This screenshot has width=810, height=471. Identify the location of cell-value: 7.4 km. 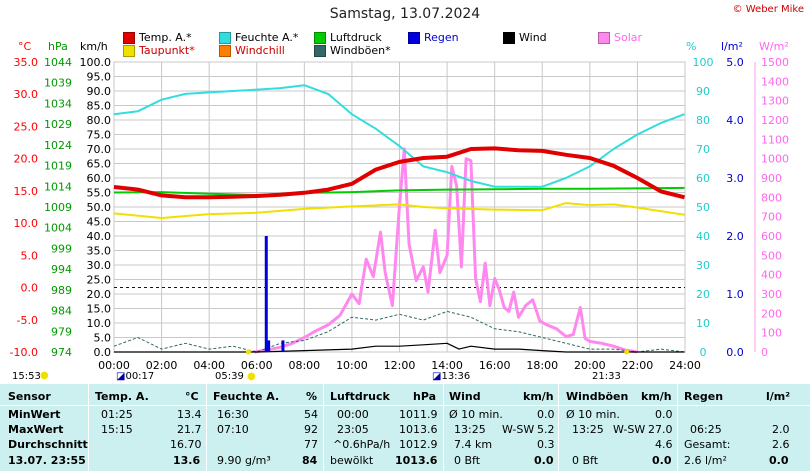
(473, 444).